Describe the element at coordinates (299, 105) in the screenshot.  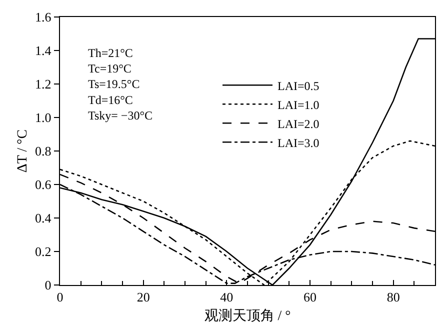
I see `legend-label: LAI=1.0` at that location.